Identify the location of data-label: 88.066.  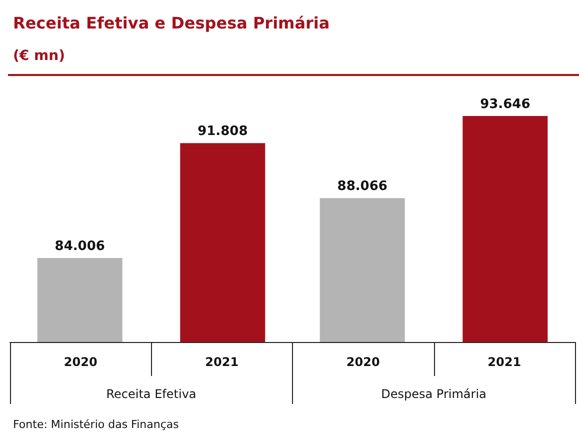
(362, 186).